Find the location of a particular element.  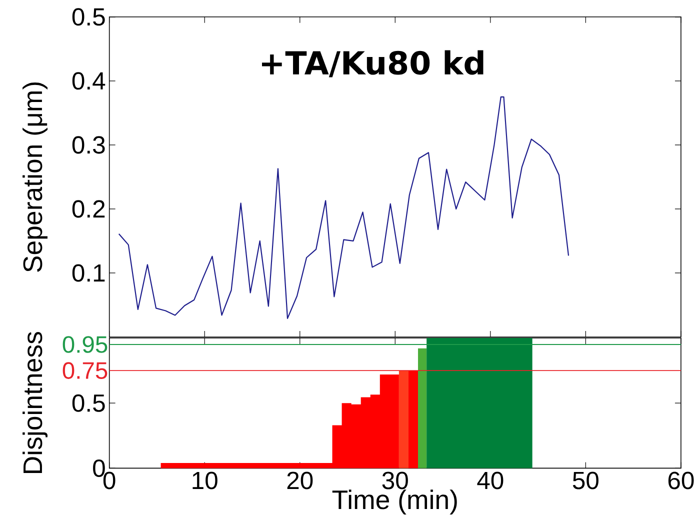

y-axis-title: Seperation (μm) is located at coordinates (35, 177).